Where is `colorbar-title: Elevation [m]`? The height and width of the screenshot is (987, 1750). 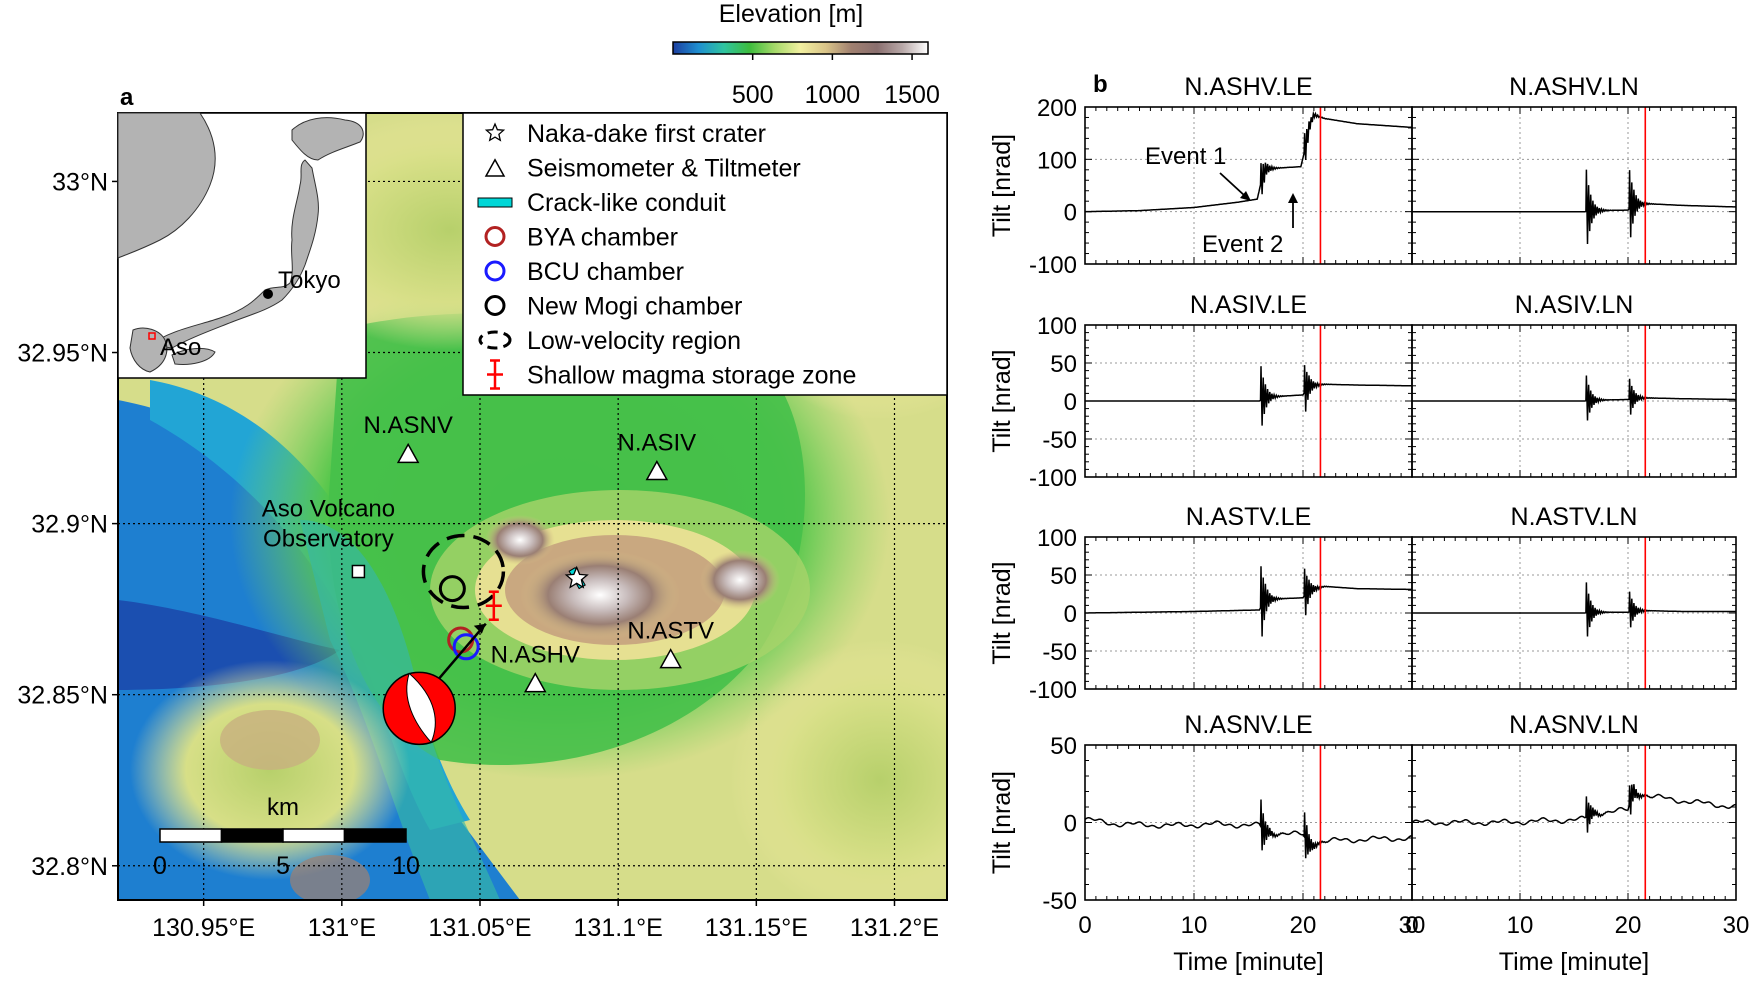
colorbar-title: Elevation [m] is located at coordinates (791, 14).